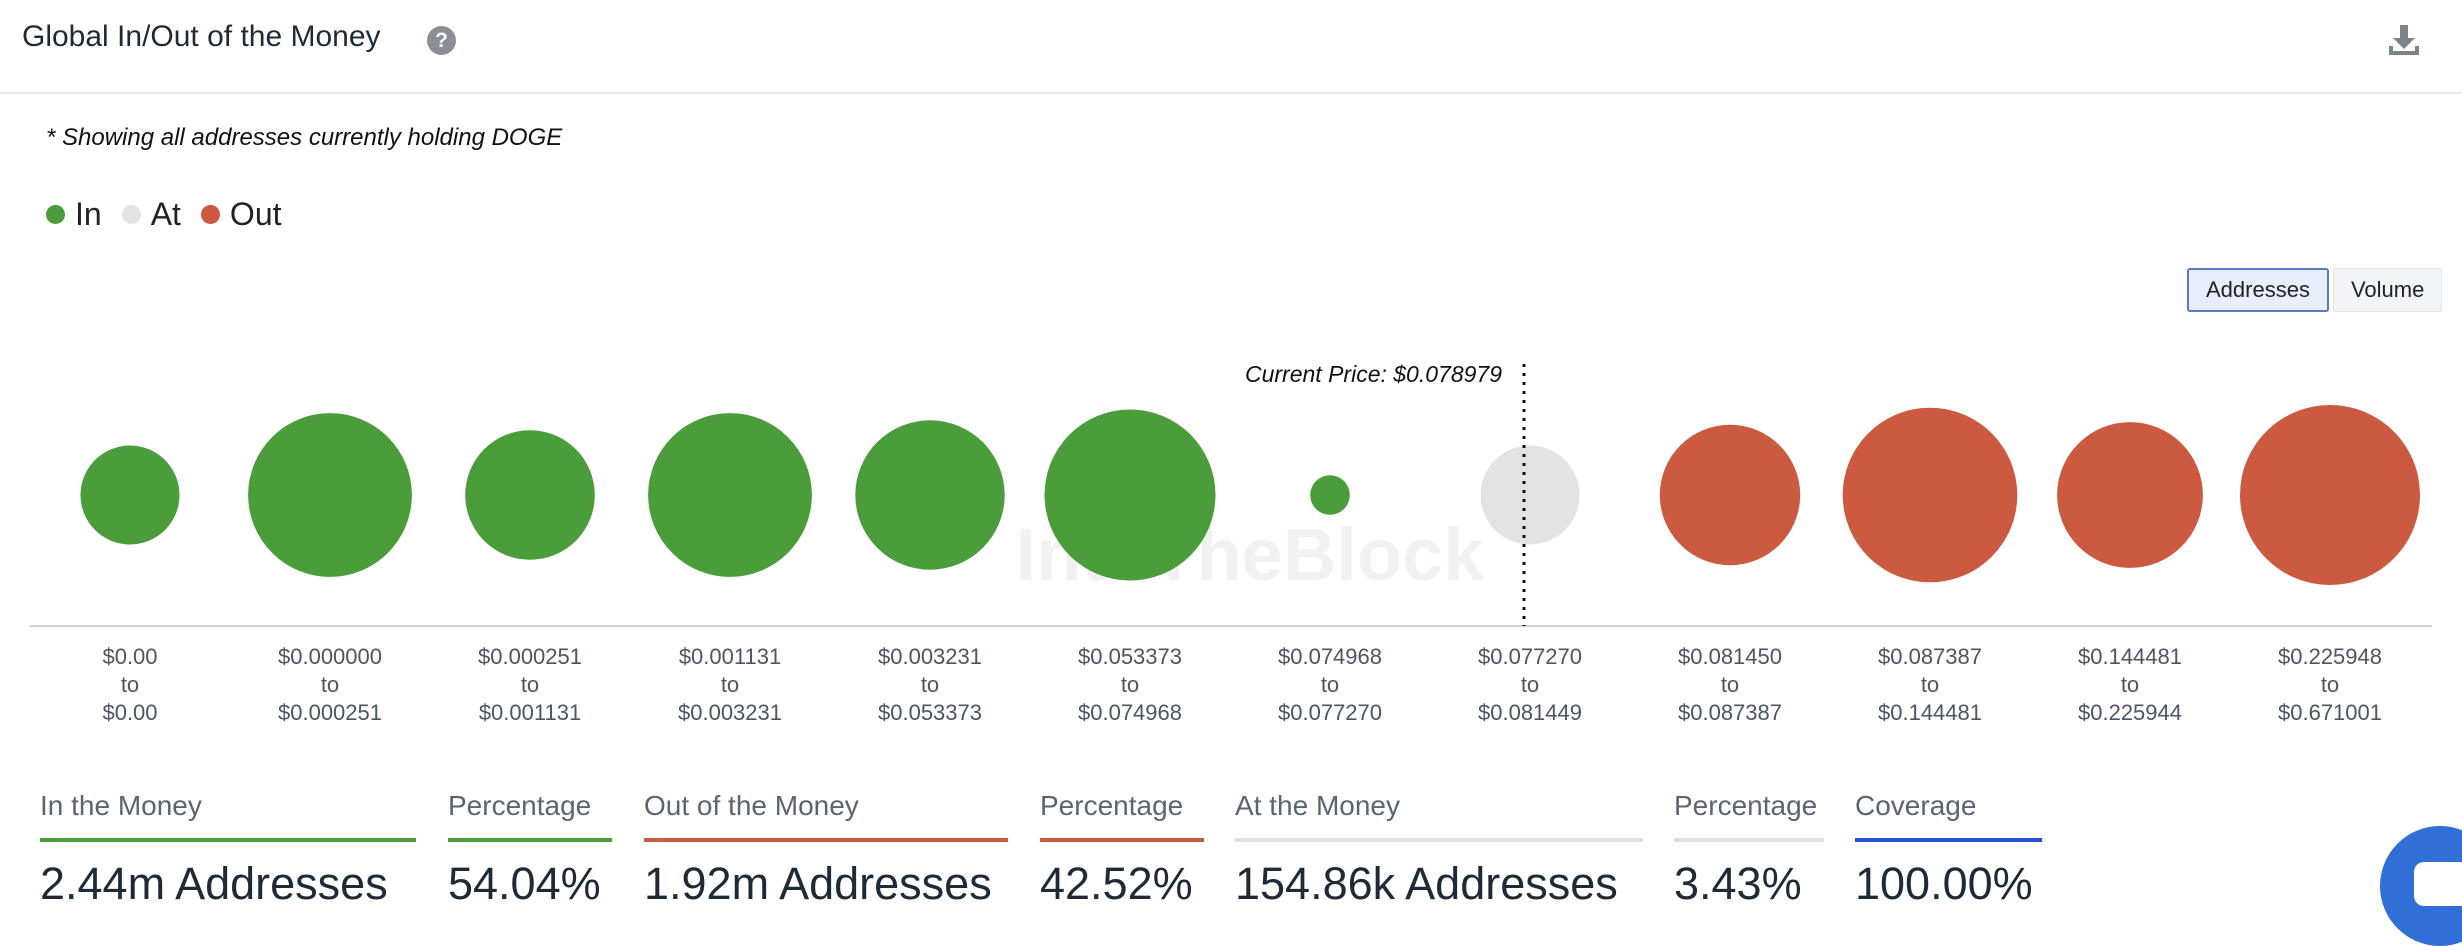 Image resolution: width=2462 pixels, height=946 pixels. What do you see at coordinates (1944, 883) in the screenshot?
I see `stat-value-coverage: 100.00%` at bounding box center [1944, 883].